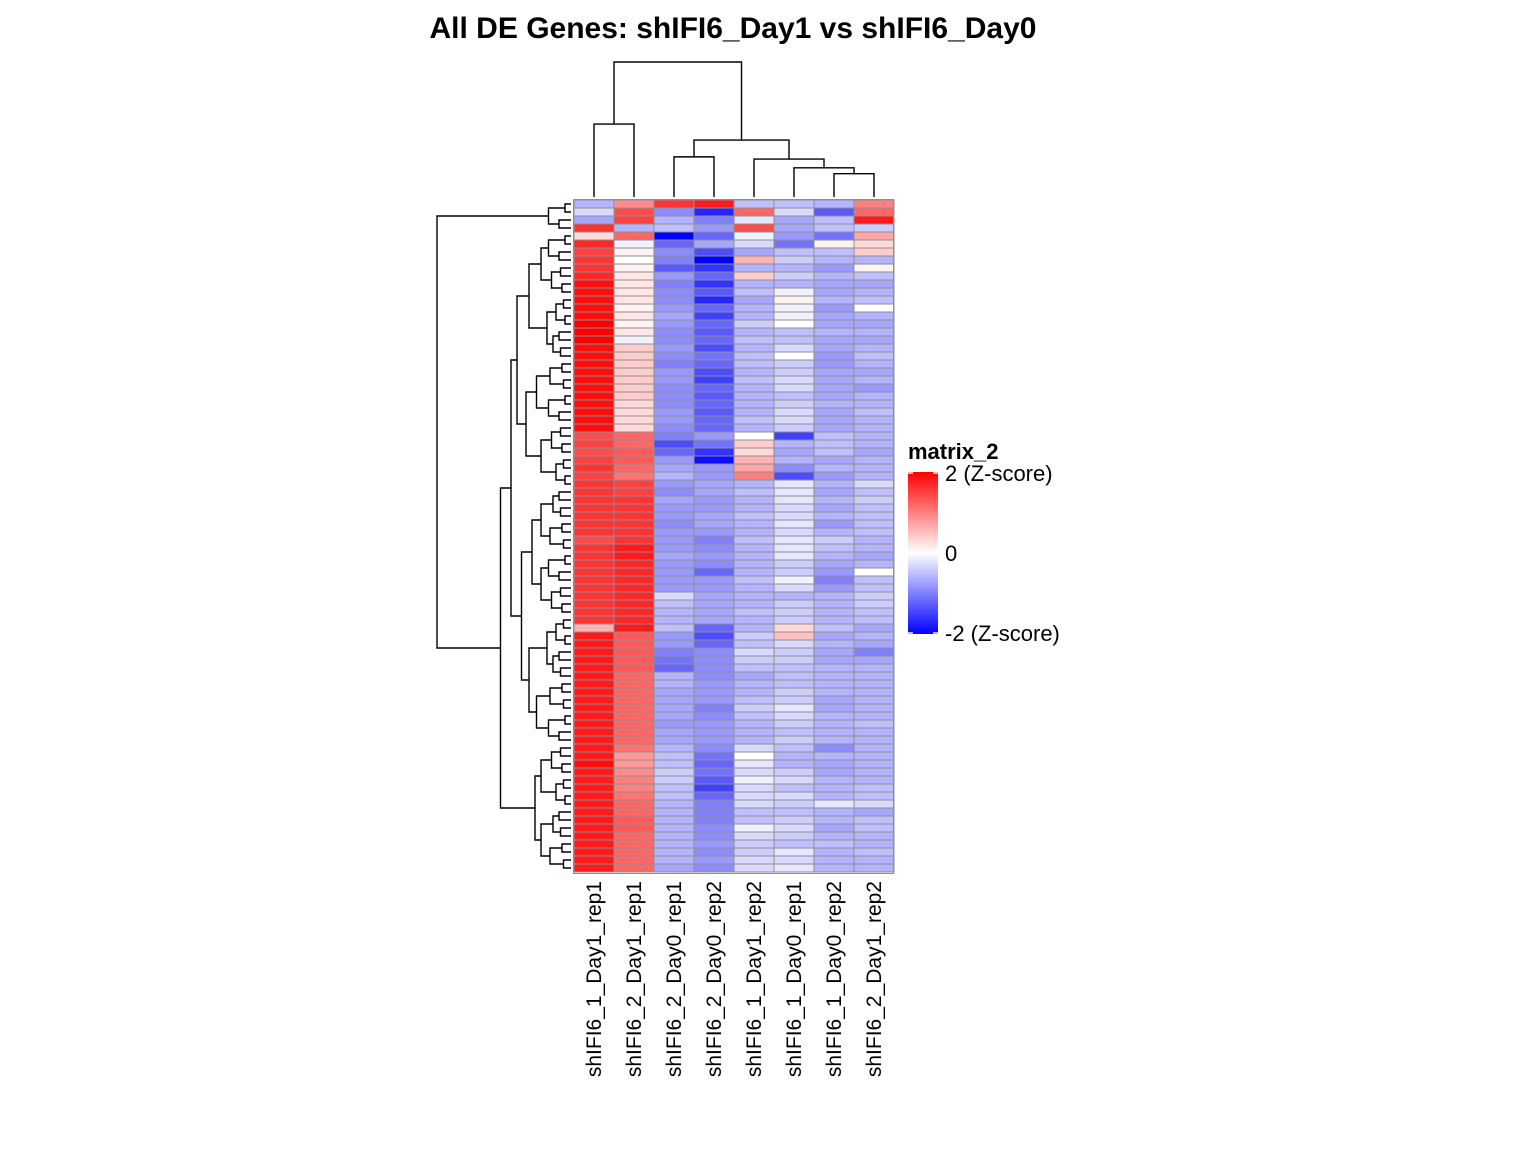 This screenshot has height=1152, width=1536. What do you see at coordinates (951, 553) in the screenshot?
I see `legend-tick-label: 0` at bounding box center [951, 553].